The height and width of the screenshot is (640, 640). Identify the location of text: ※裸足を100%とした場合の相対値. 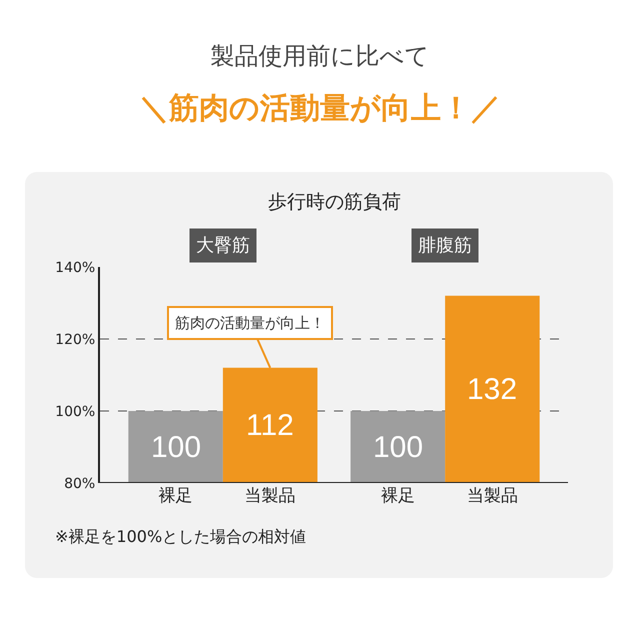
(180, 536).